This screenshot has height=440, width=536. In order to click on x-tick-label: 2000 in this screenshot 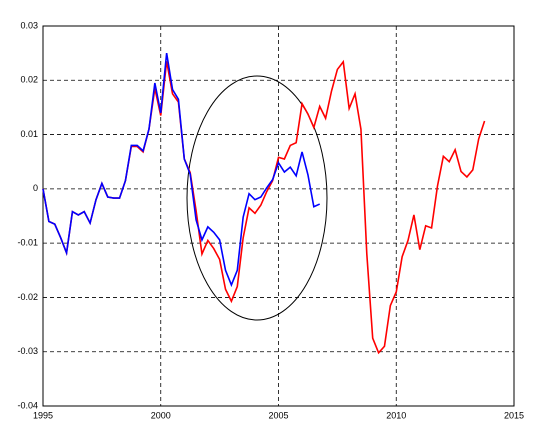, I will do `click(161, 415)`.